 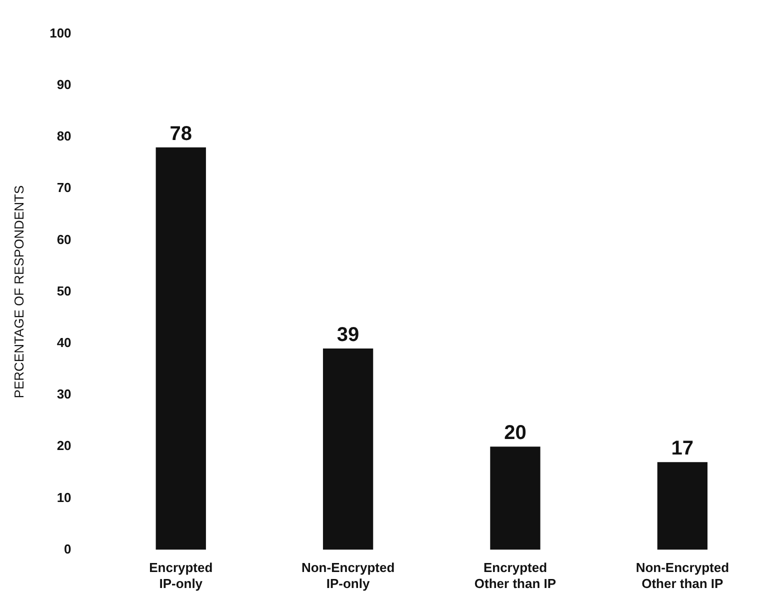 What do you see at coordinates (348, 335) in the screenshot?
I see `data-label: 39` at bounding box center [348, 335].